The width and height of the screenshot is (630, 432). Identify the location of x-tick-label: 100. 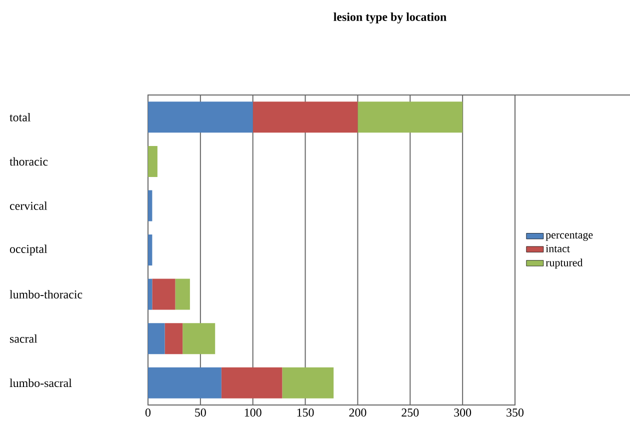
(253, 412).